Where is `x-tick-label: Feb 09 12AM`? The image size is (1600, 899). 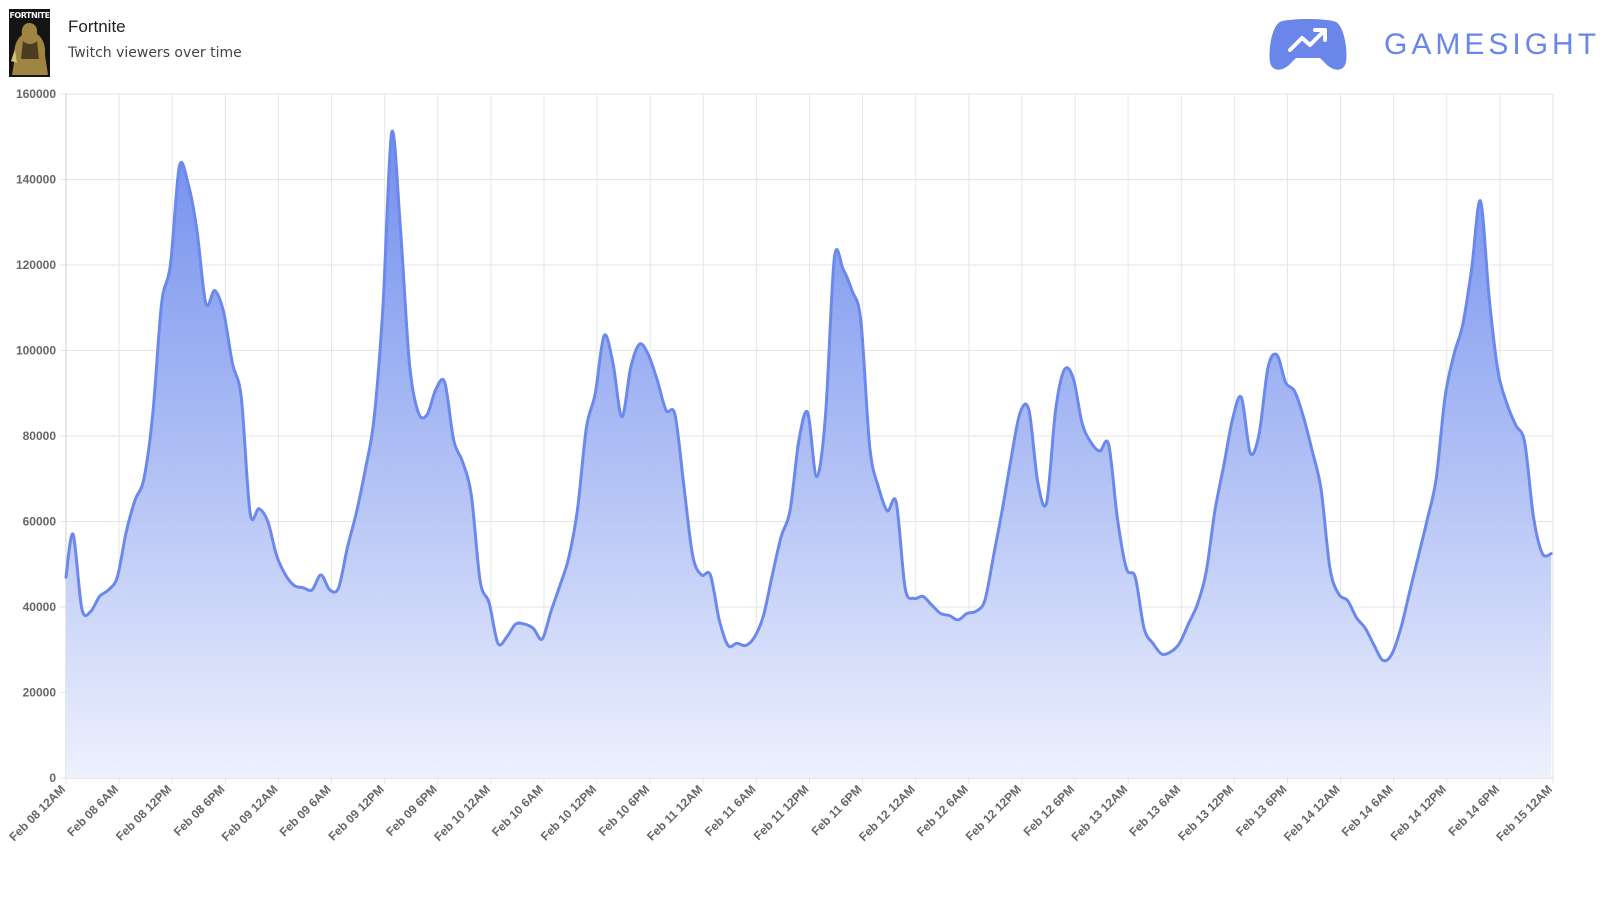 x-tick-label: Feb 09 12AM is located at coordinates (250, 813).